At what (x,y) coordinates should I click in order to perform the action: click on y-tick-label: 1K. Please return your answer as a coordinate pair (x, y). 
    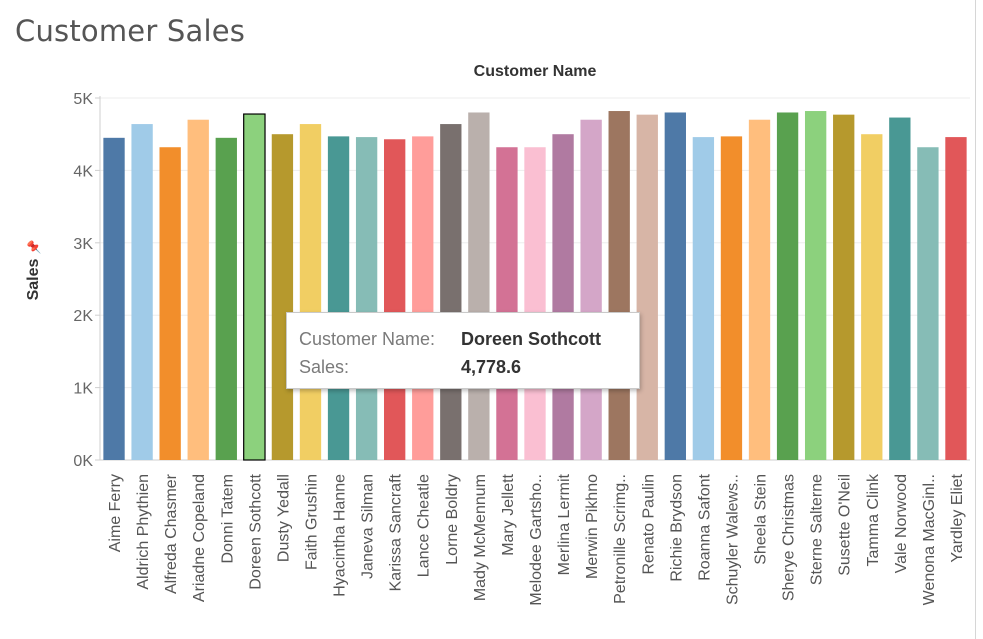
    Looking at the image, I should click on (83, 389).